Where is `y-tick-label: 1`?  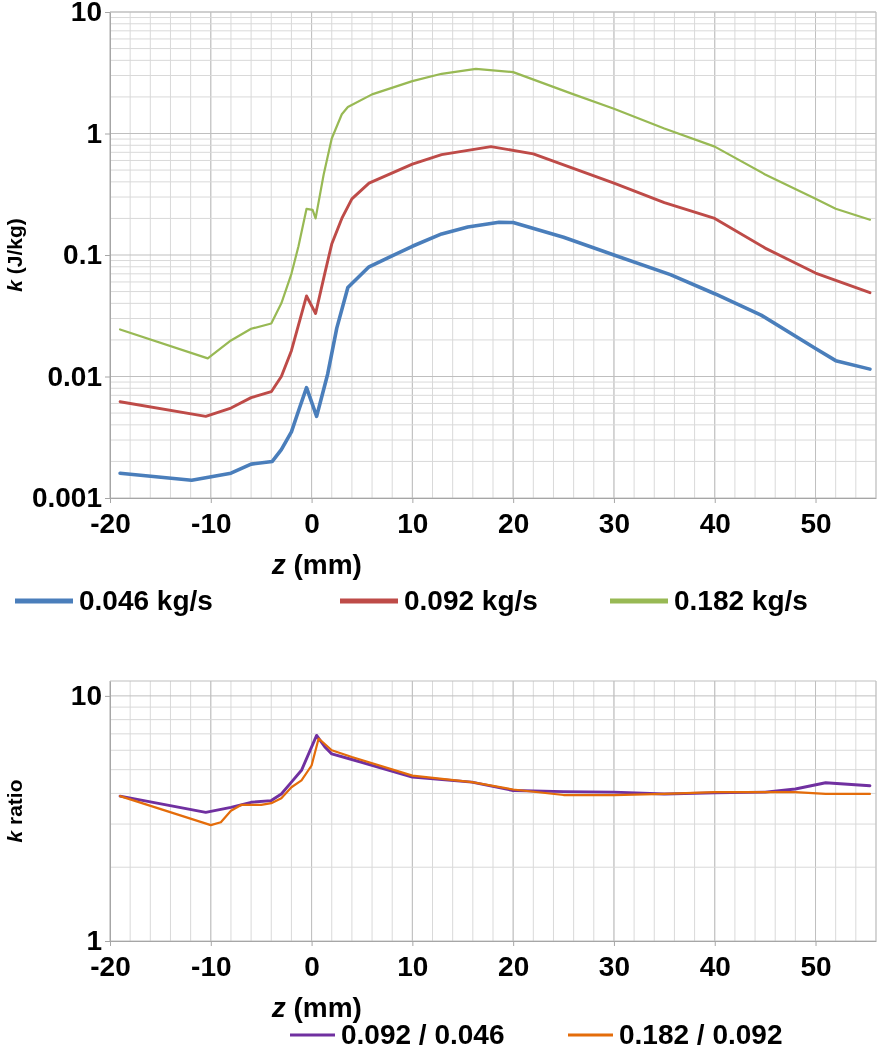
y-tick-label: 1 is located at coordinates (94, 133).